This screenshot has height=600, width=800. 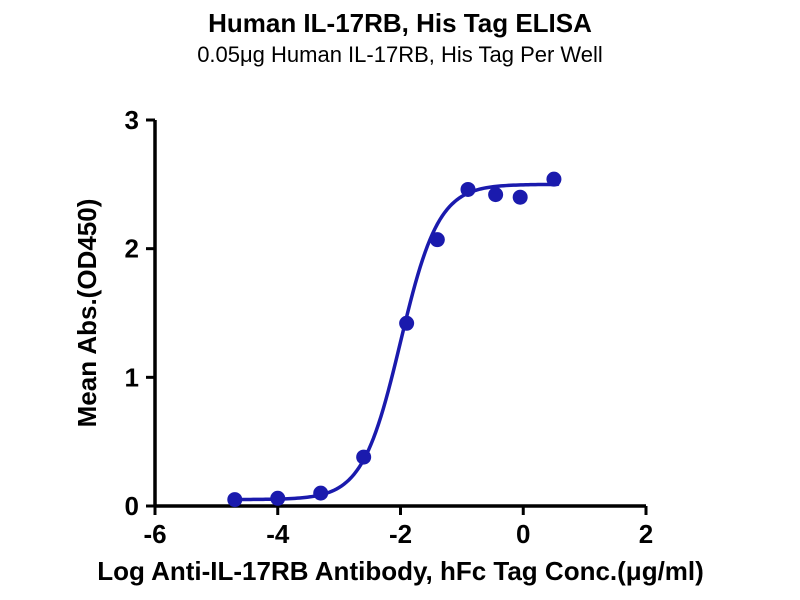 I want to click on y-tick-label: 2, so click(x=132, y=249).